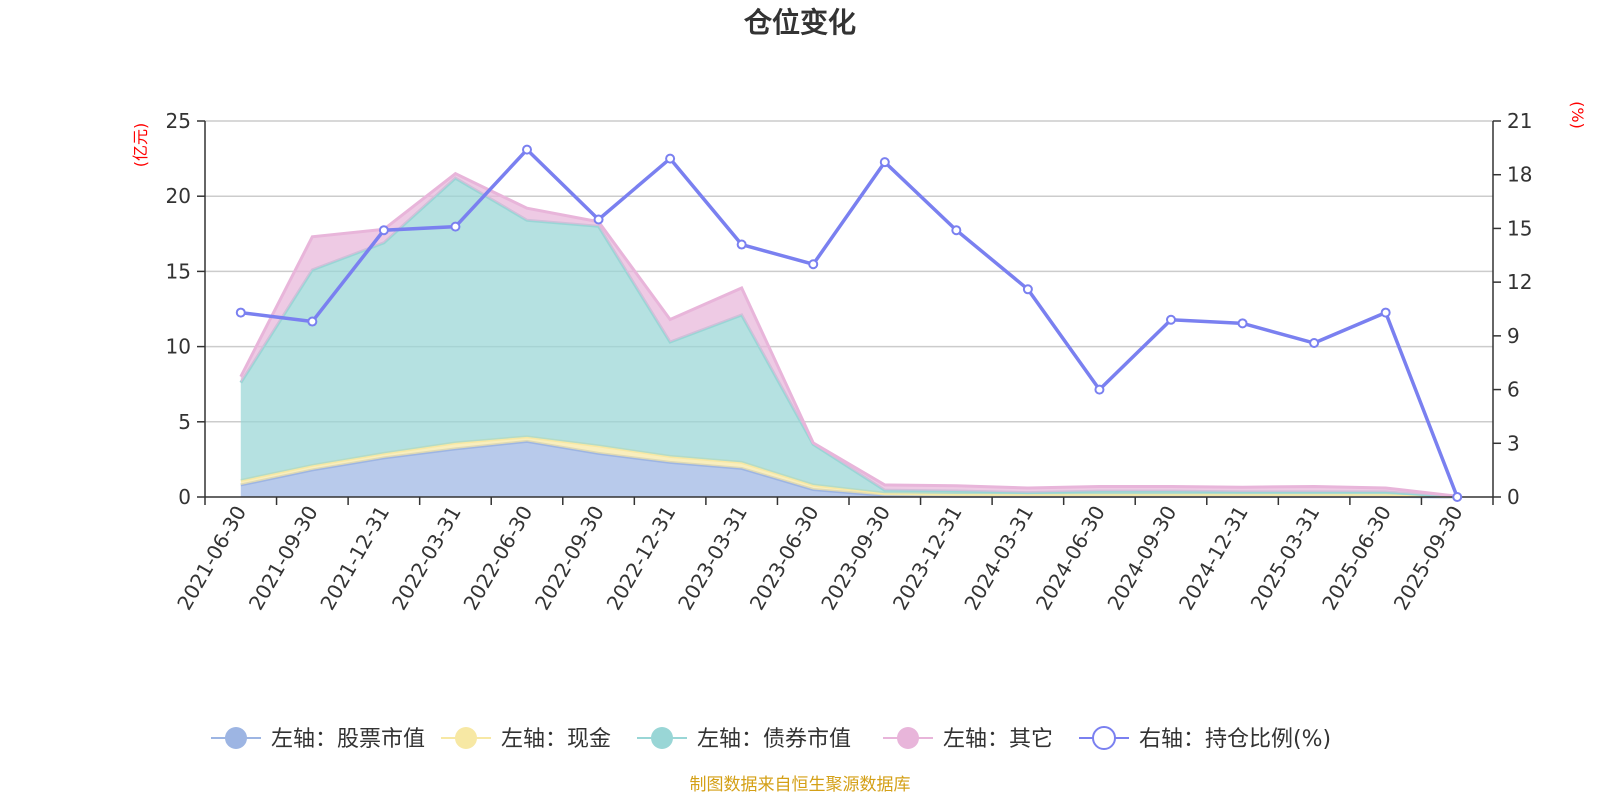  What do you see at coordinates (556, 739) in the screenshot?
I see `legend-label: 左轴：现金` at bounding box center [556, 739].